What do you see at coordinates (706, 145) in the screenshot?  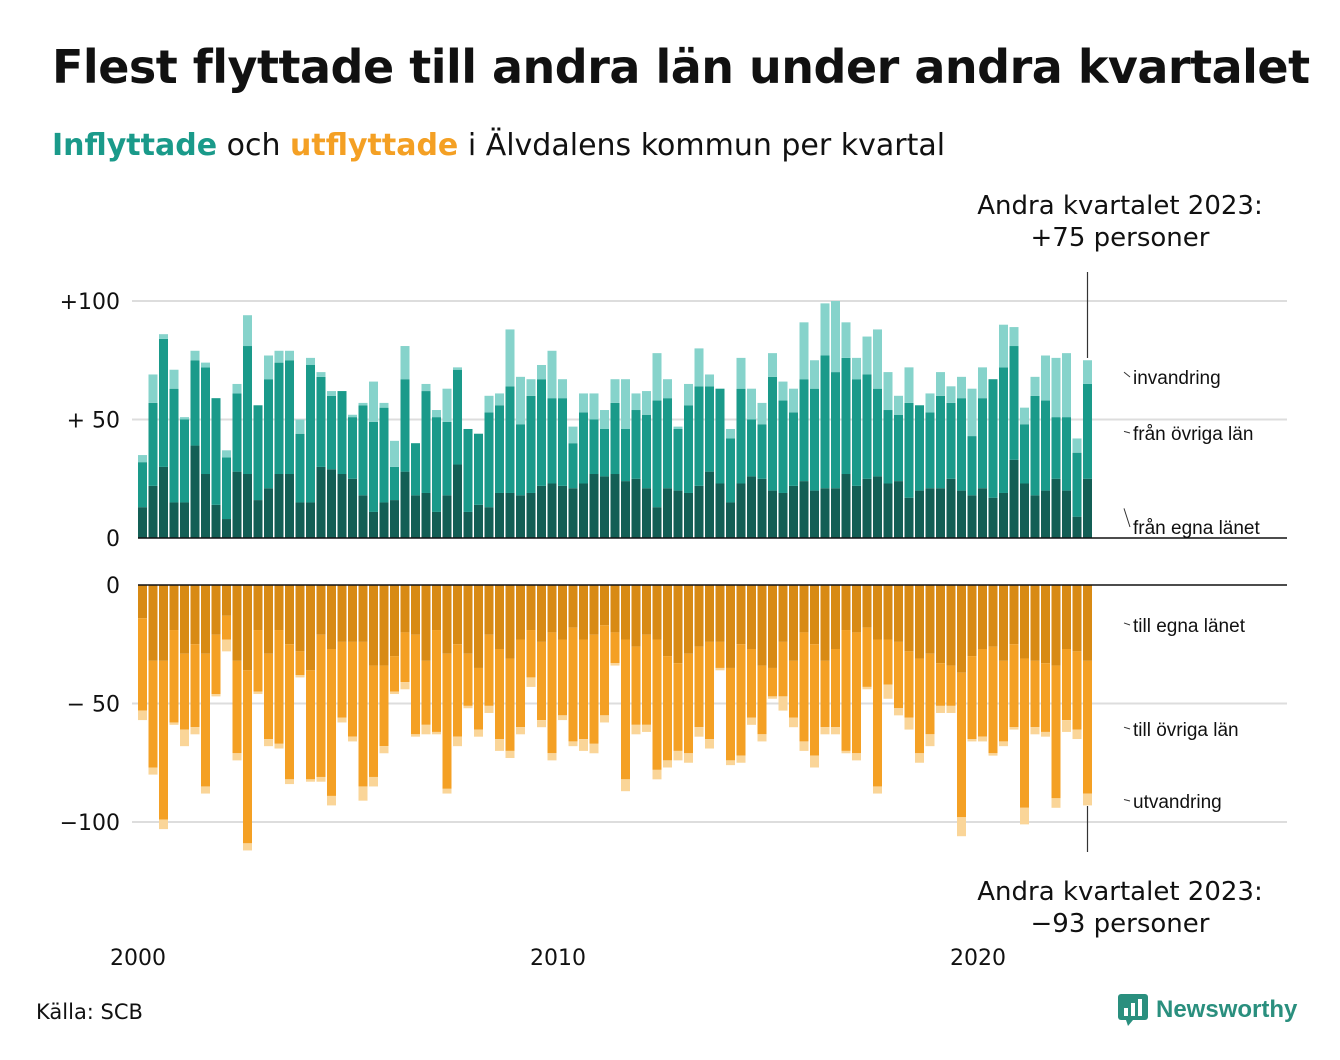 I see `subtitle-rest: i Älvdalens kommun per kvartal` at bounding box center [706, 145].